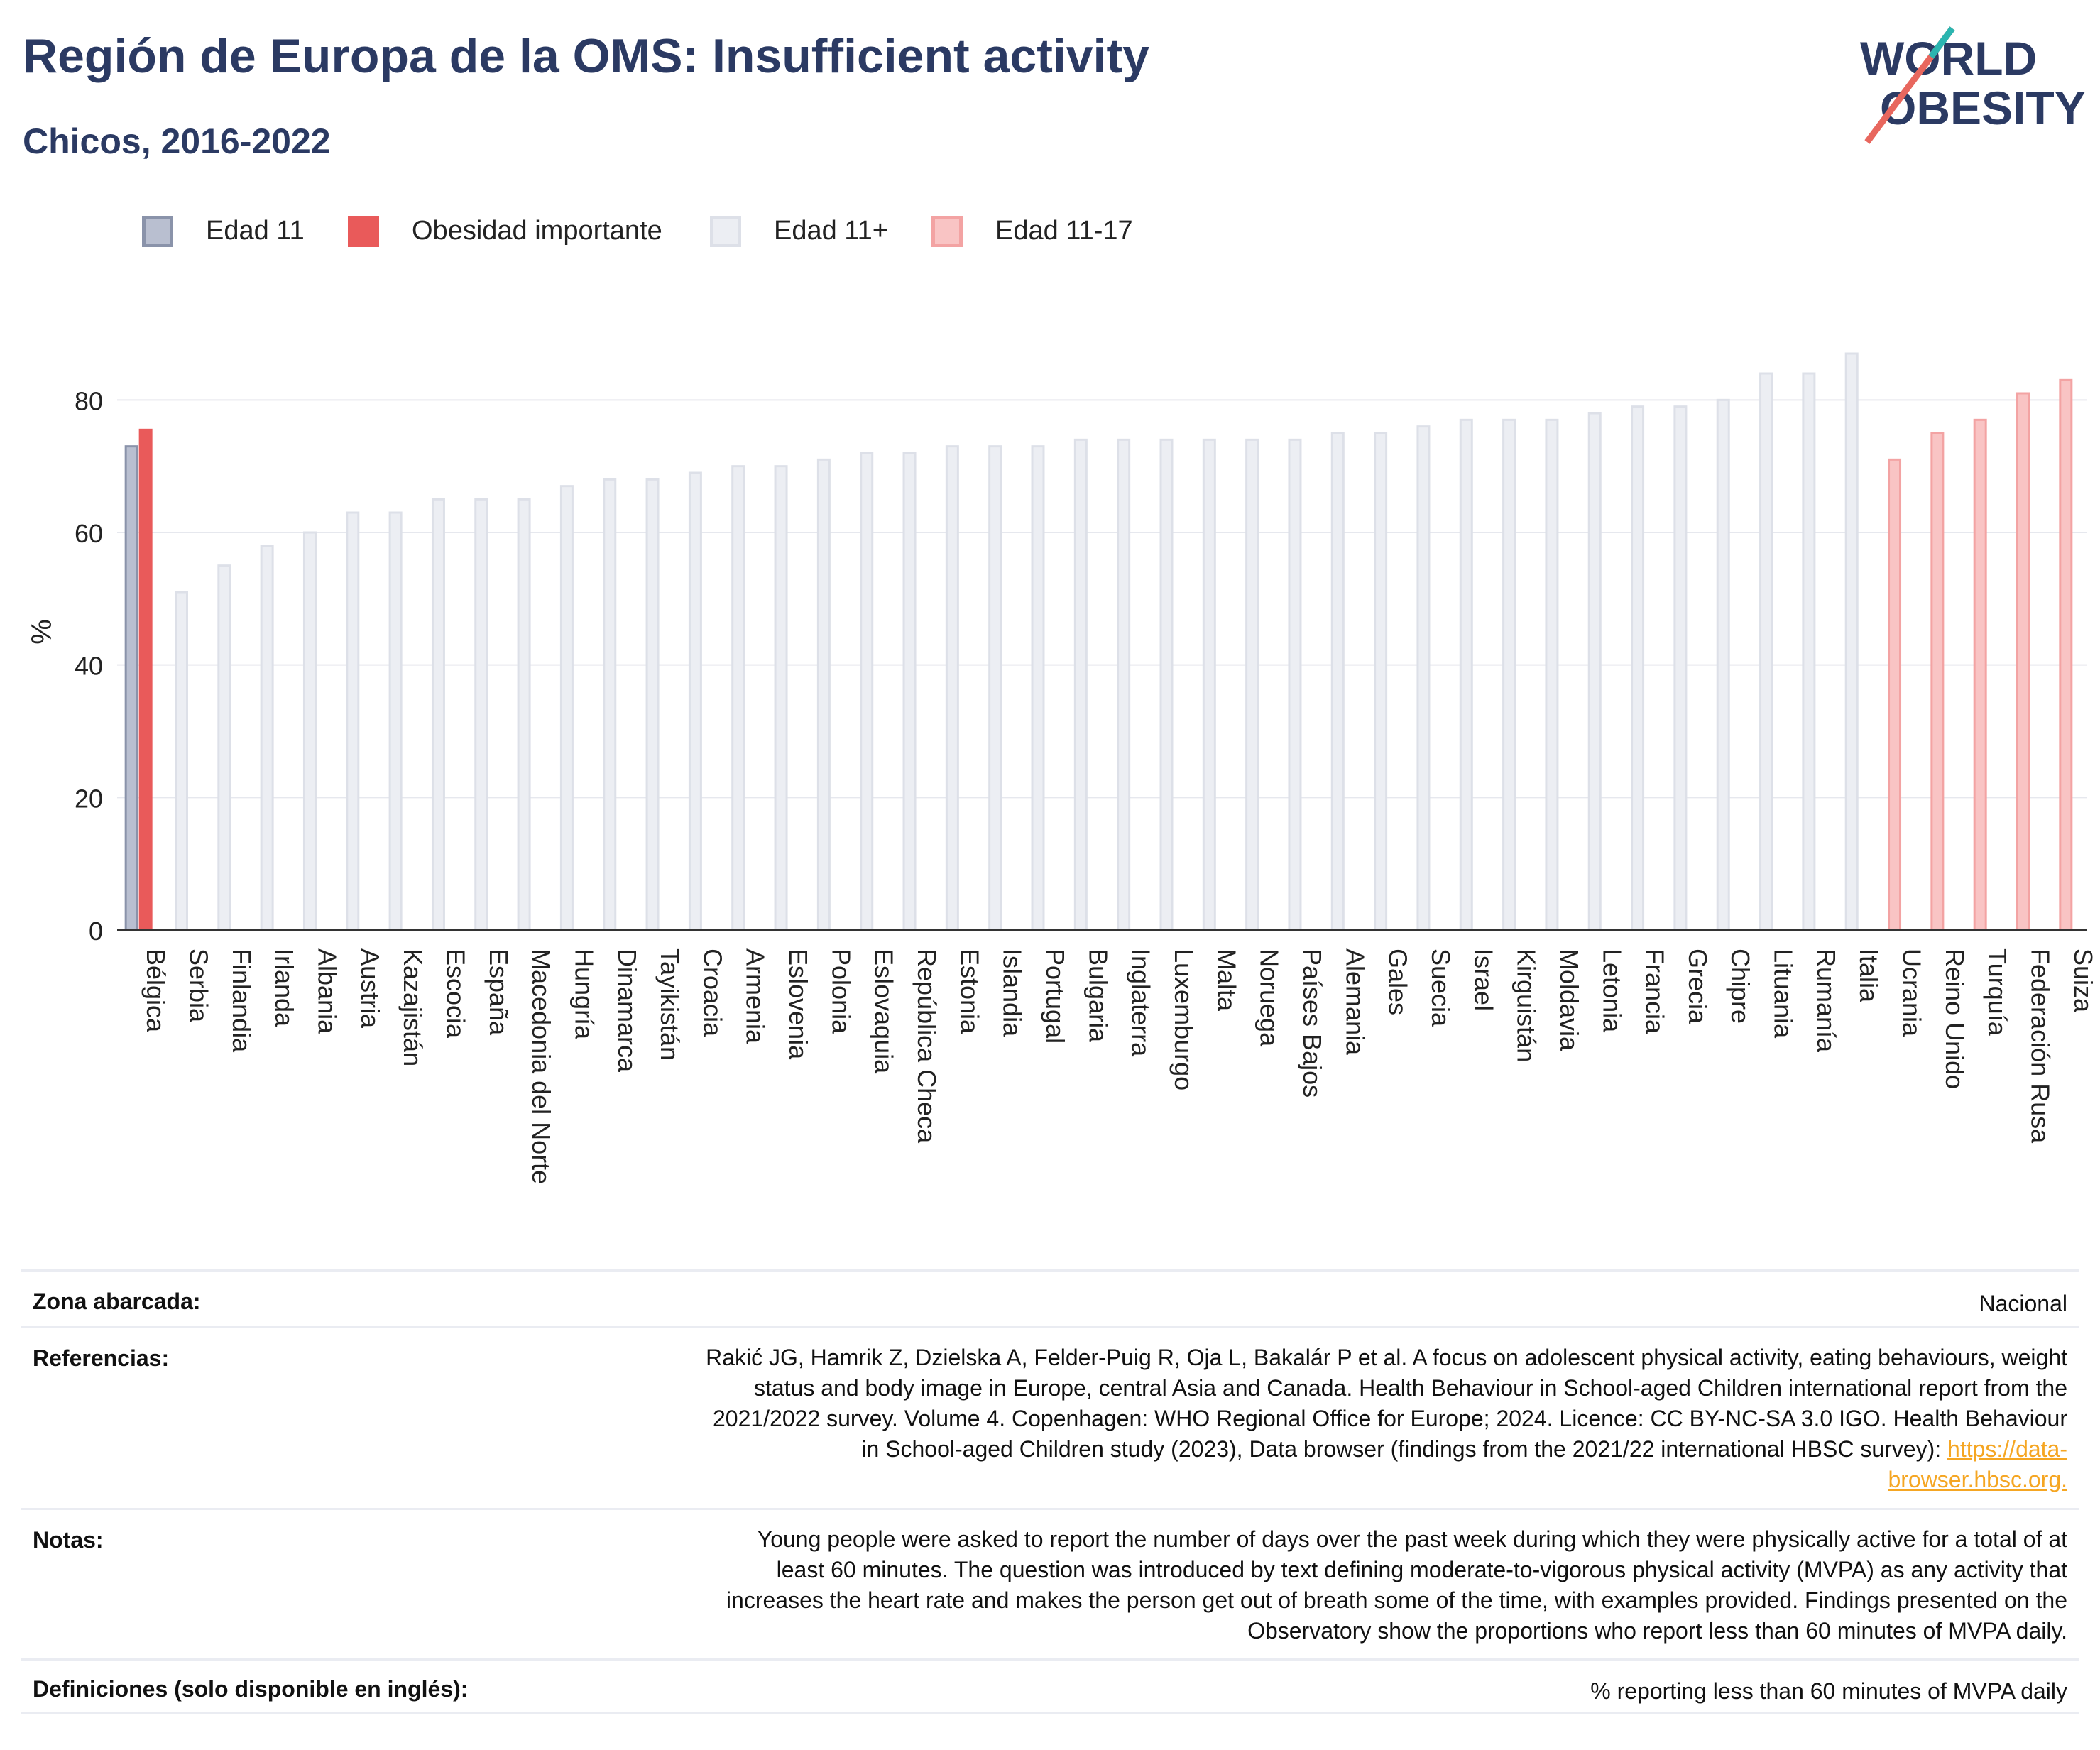  Describe the element at coordinates (1941, 42) in the screenshot. I see `logo-slash-accent-icon` at that location.